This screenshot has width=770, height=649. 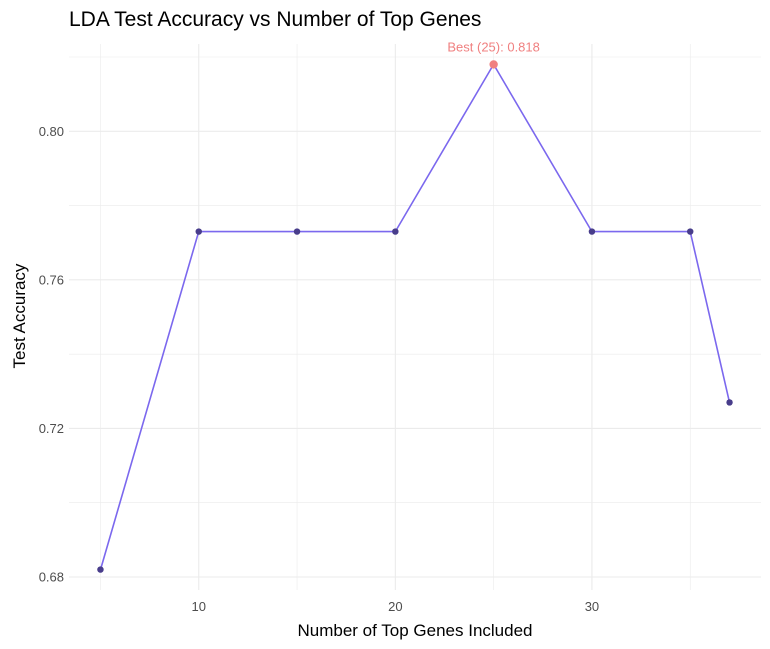 What do you see at coordinates (493, 64) in the screenshot?
I see `best-point-marker` at bounding box center [493, 64].